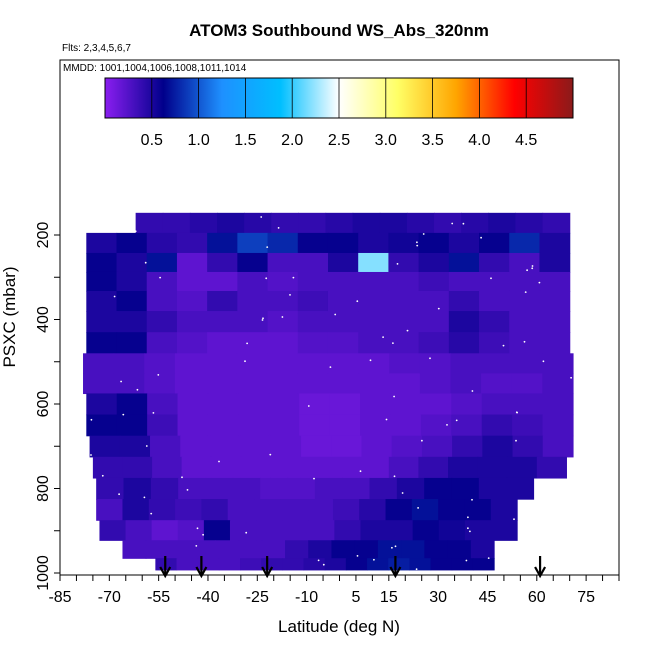 Image resolution: width=650 pixels, height=650 pixels. What do you see at coordinates (339, 113) in the screenshot?
I see `colorbar: 0.5 1.0 1.5 2.0 2.5 3.0 3.5 4.0 4.5` at bounding box center [339, 113].